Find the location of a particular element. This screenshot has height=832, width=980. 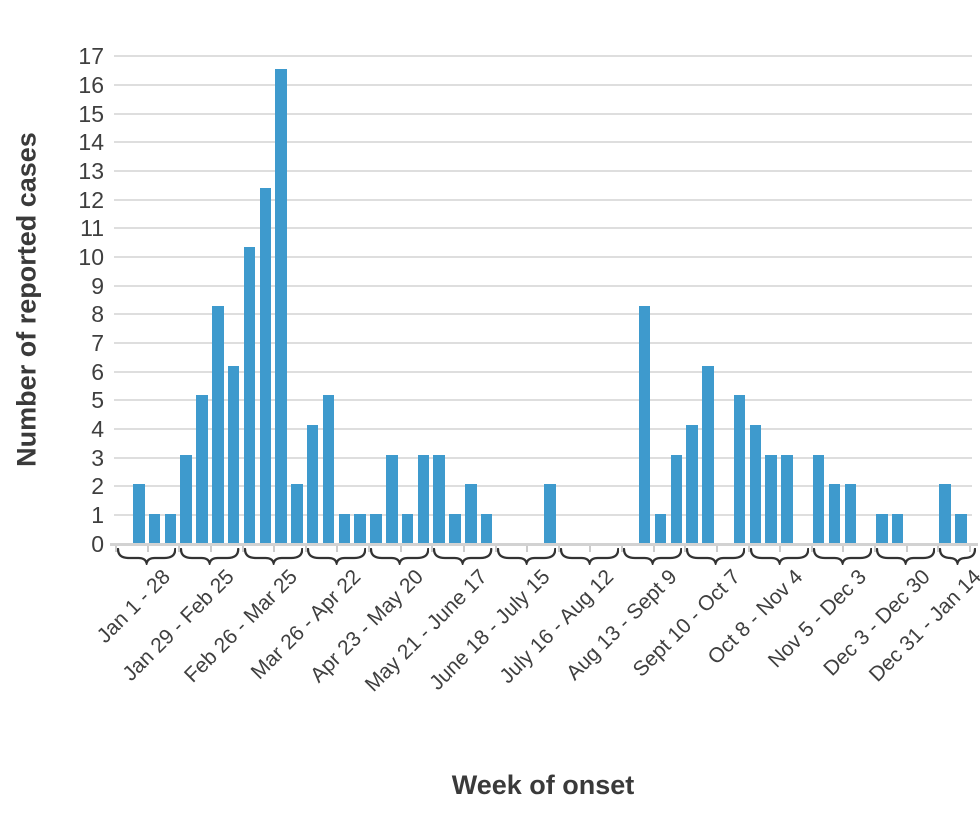

y-tick-label: 11 is located at coordinates (92, 228).